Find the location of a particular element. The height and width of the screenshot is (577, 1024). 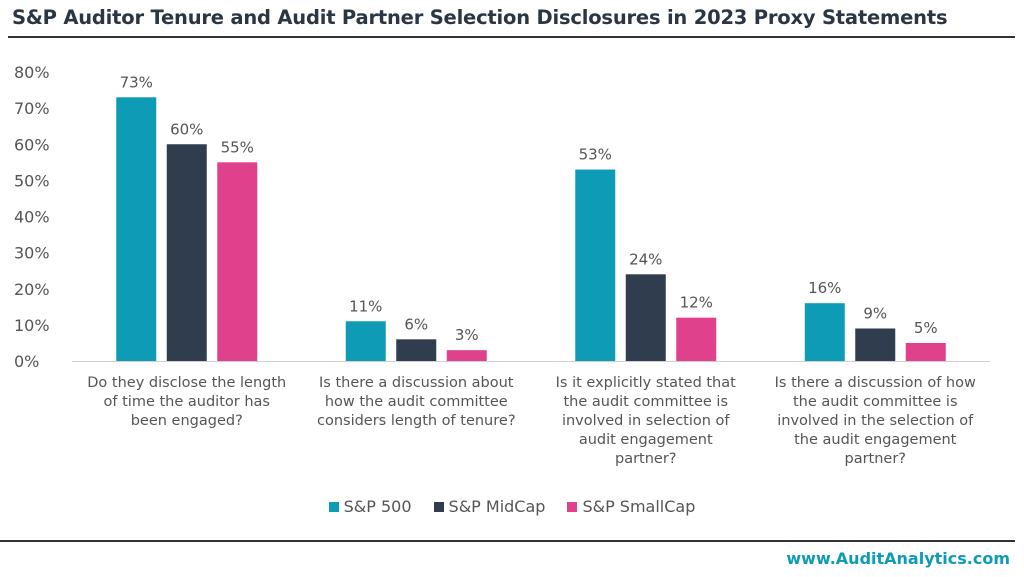

category-label-line: considers length of tenure? is located at coordinates (416, 421).